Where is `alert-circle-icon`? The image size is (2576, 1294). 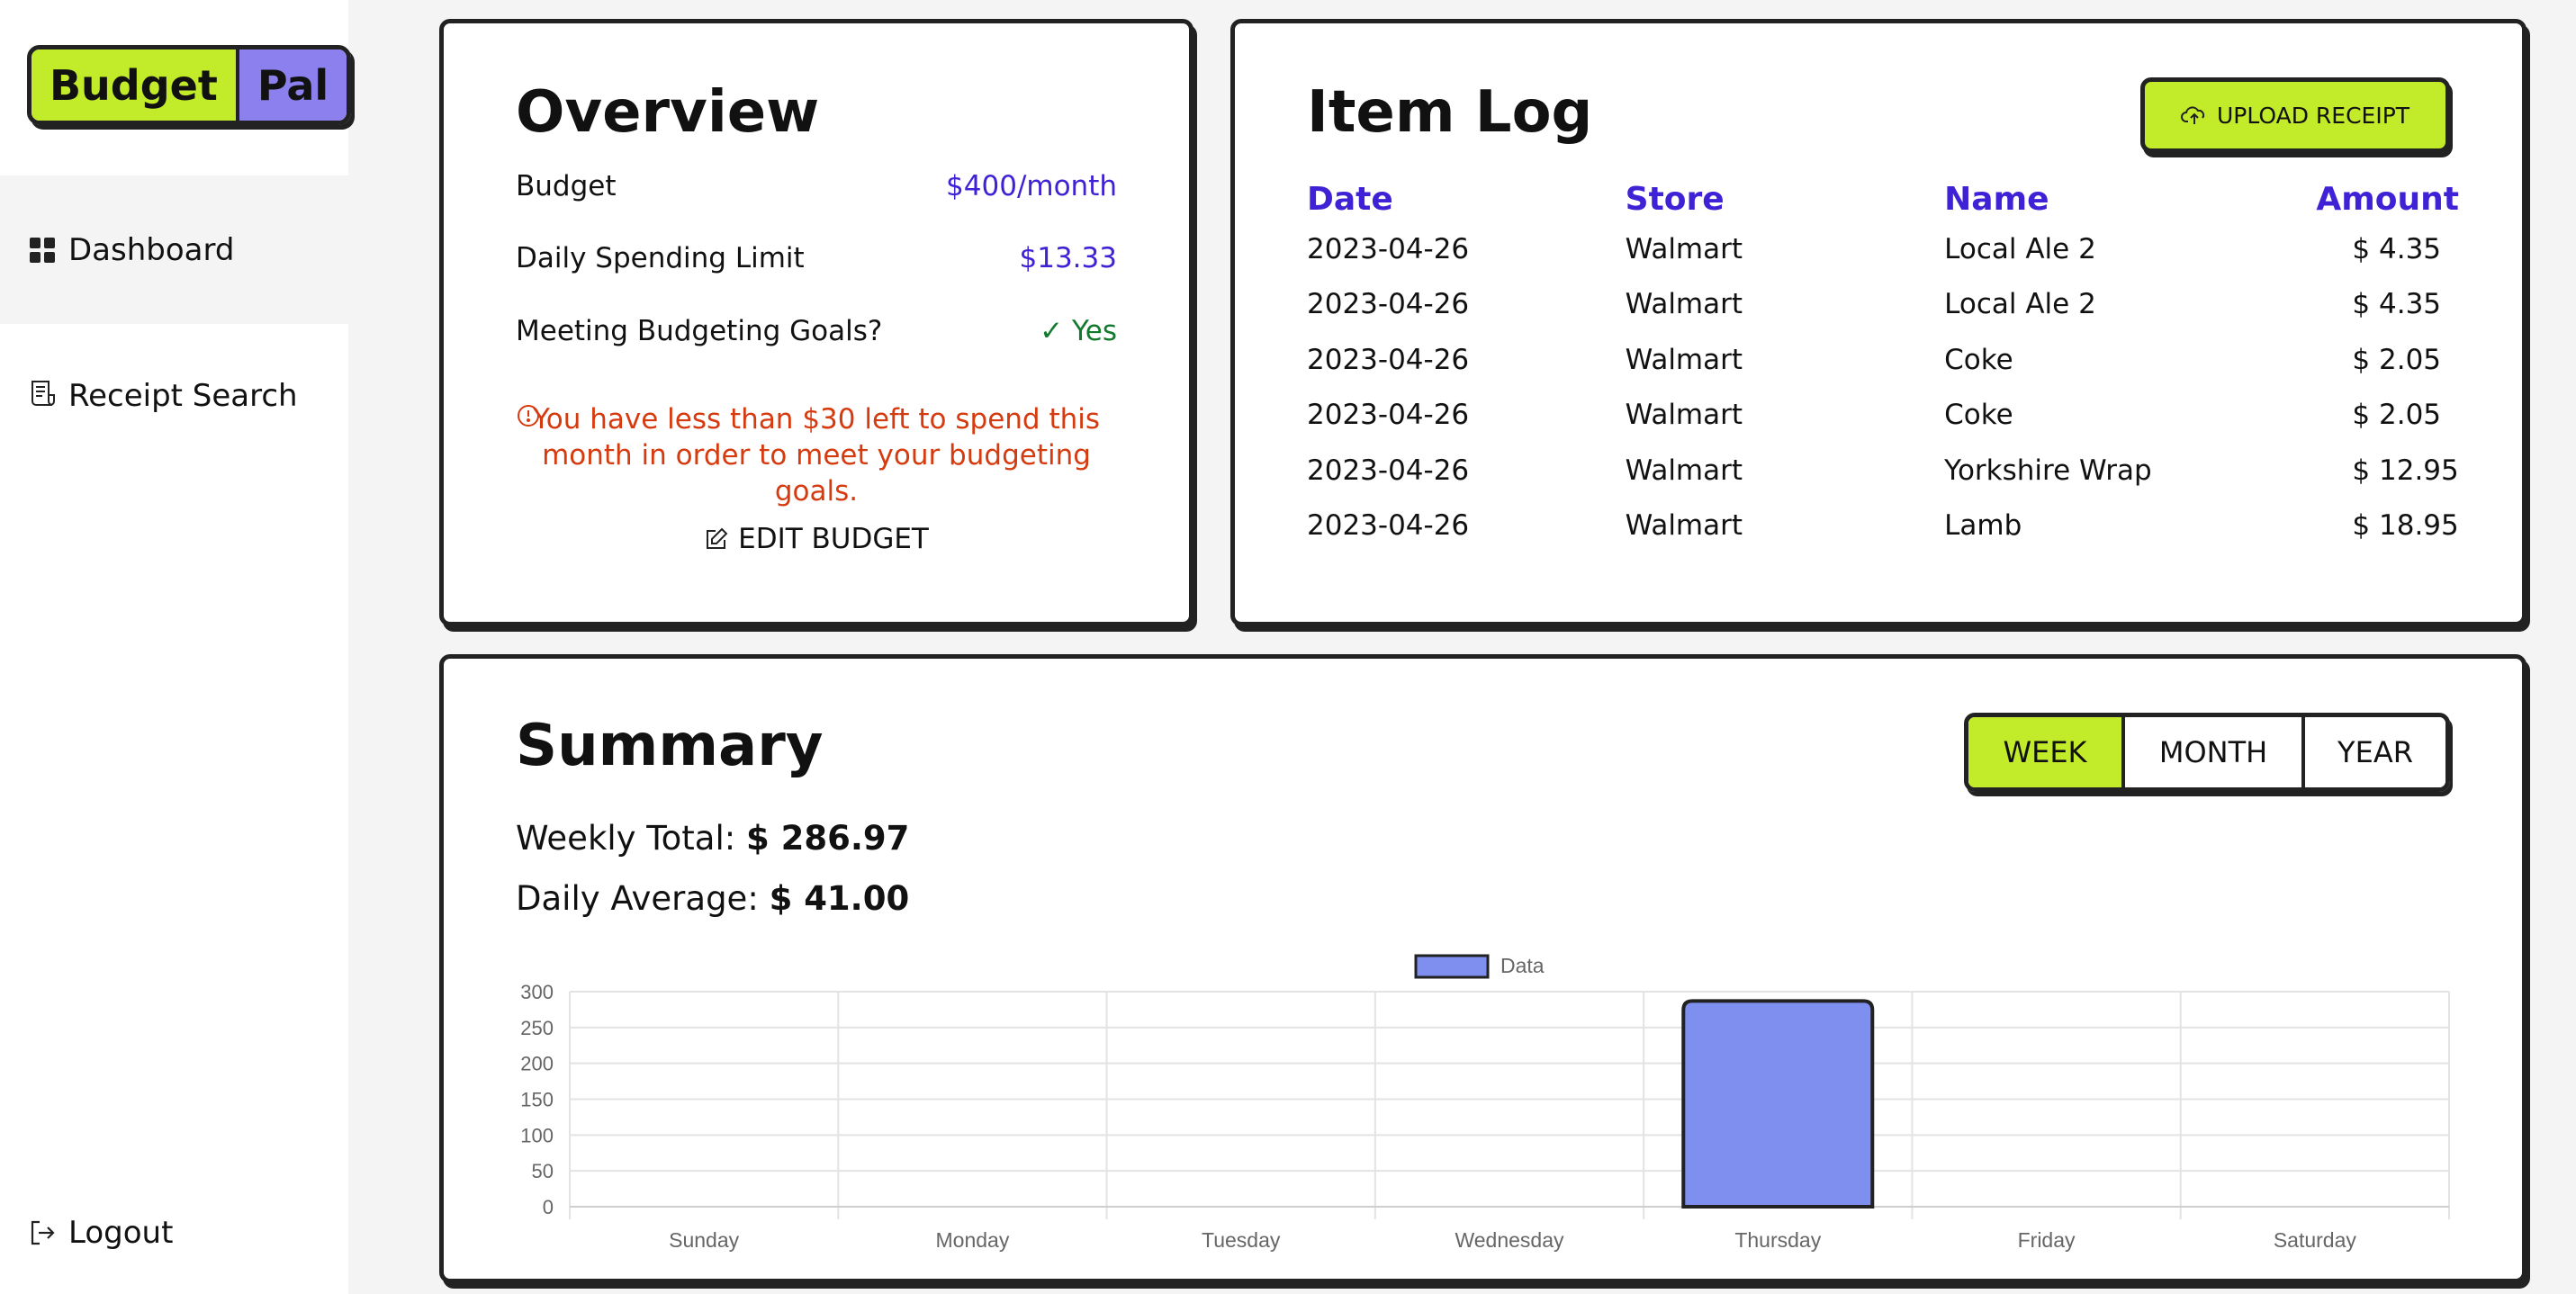 alert-circle-icon is located at coordinates (528, 416).